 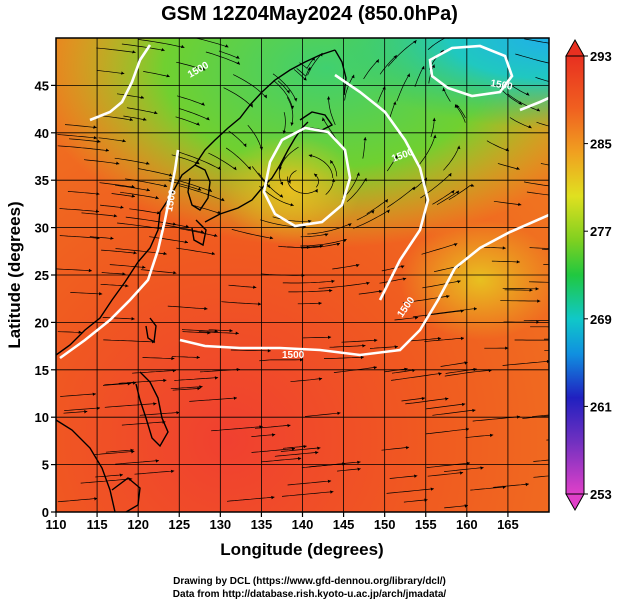 I want to click on y-tick-label: 25, so click(x=42, y=275).